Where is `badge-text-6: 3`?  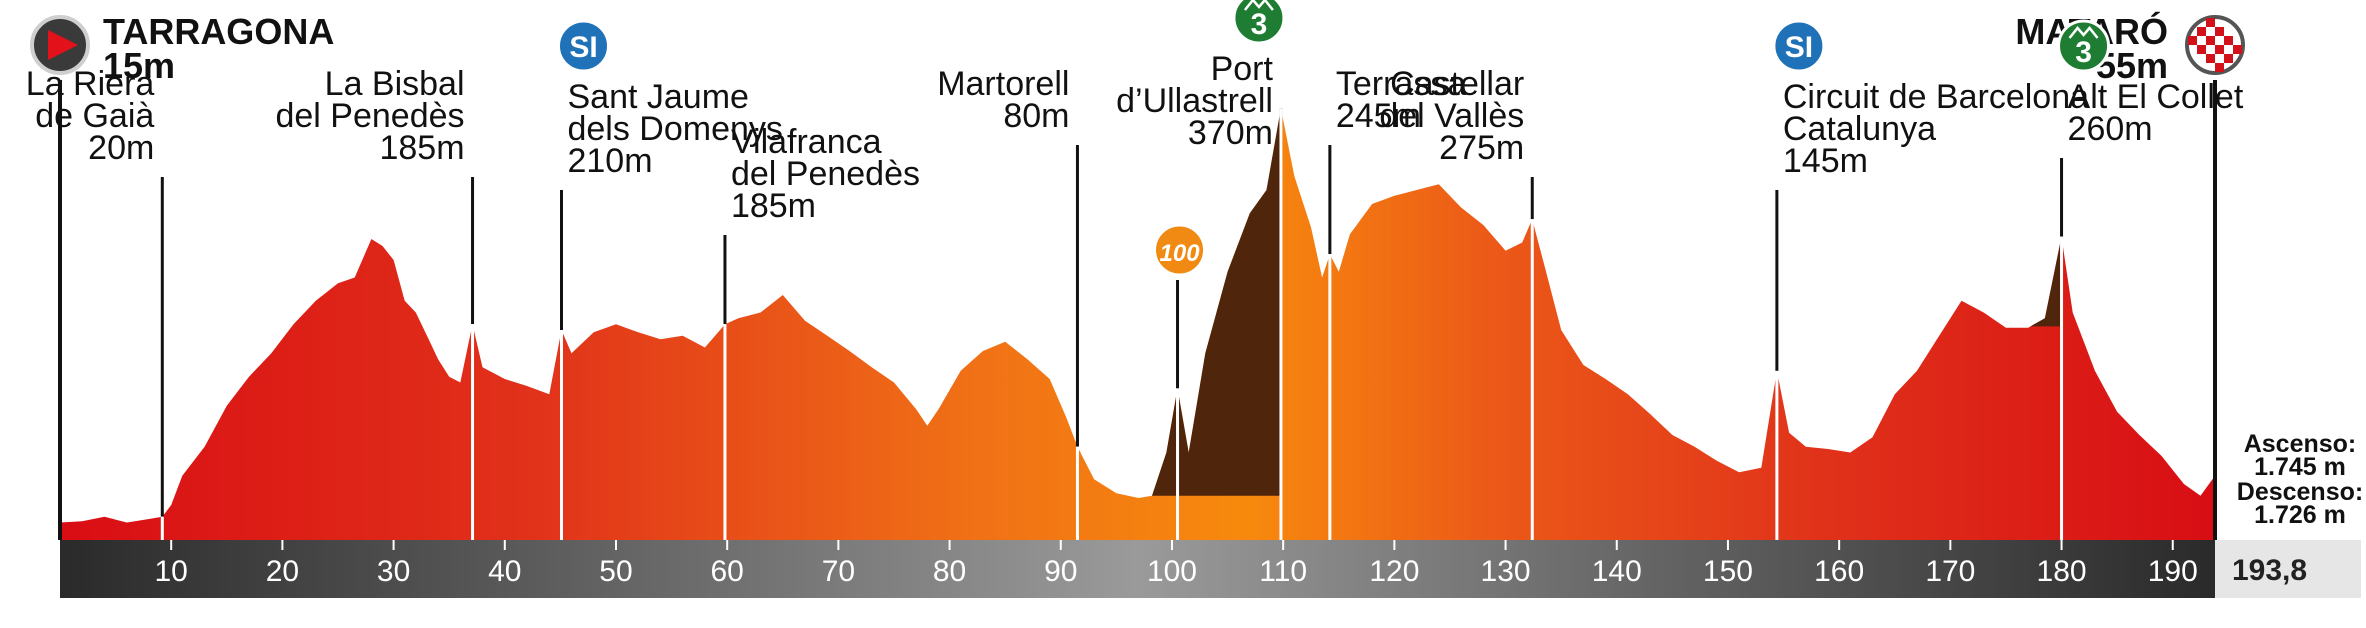
badge-text-6: 3 is located at coordinates (1259, 24).